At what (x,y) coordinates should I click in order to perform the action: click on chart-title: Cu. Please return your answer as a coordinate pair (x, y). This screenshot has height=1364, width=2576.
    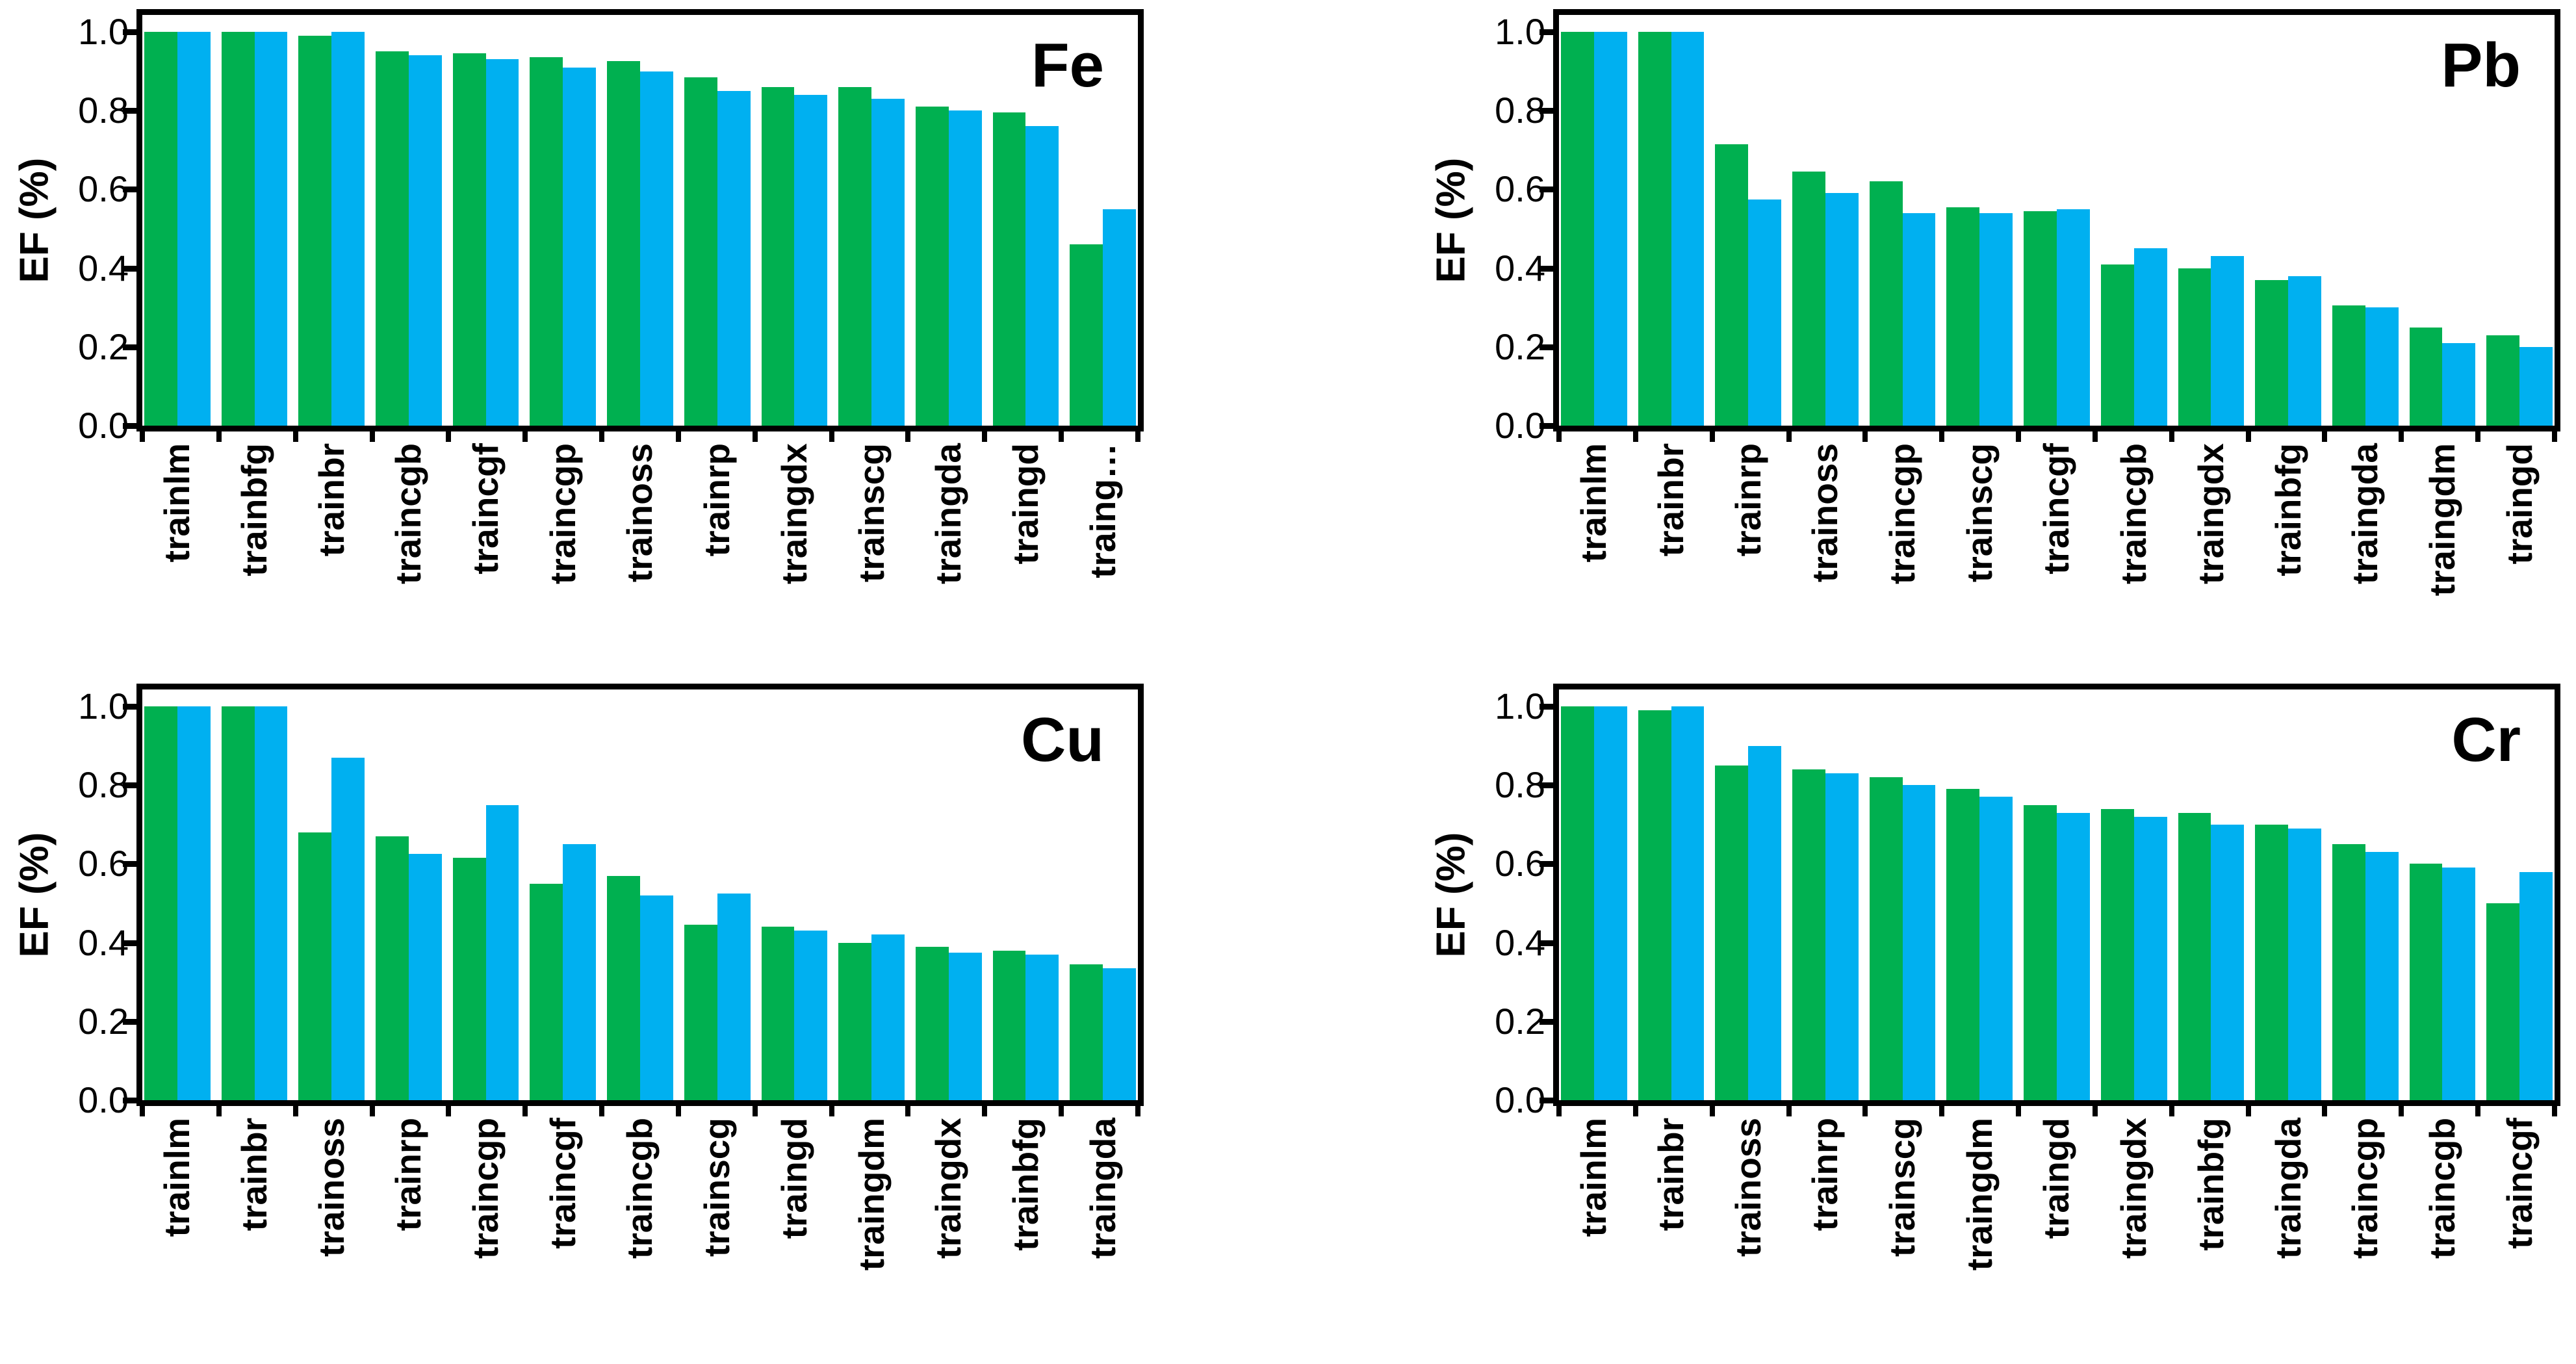
    Looking at the image, I should click on (1062, 740).